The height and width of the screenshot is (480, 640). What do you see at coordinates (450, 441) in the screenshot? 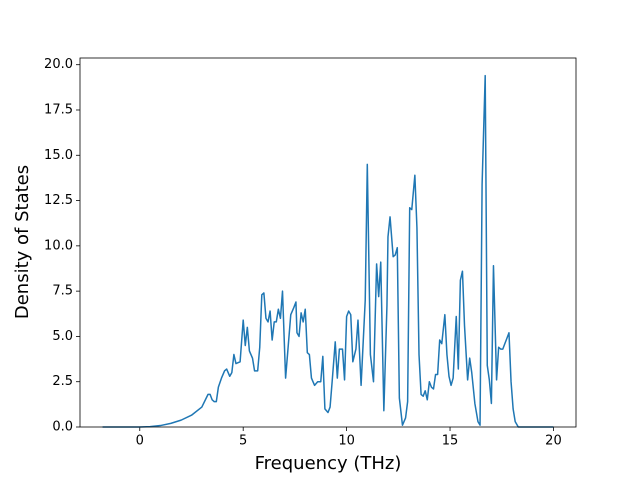
I see `x-tick-label: 15` at bounding box center [450, 441].